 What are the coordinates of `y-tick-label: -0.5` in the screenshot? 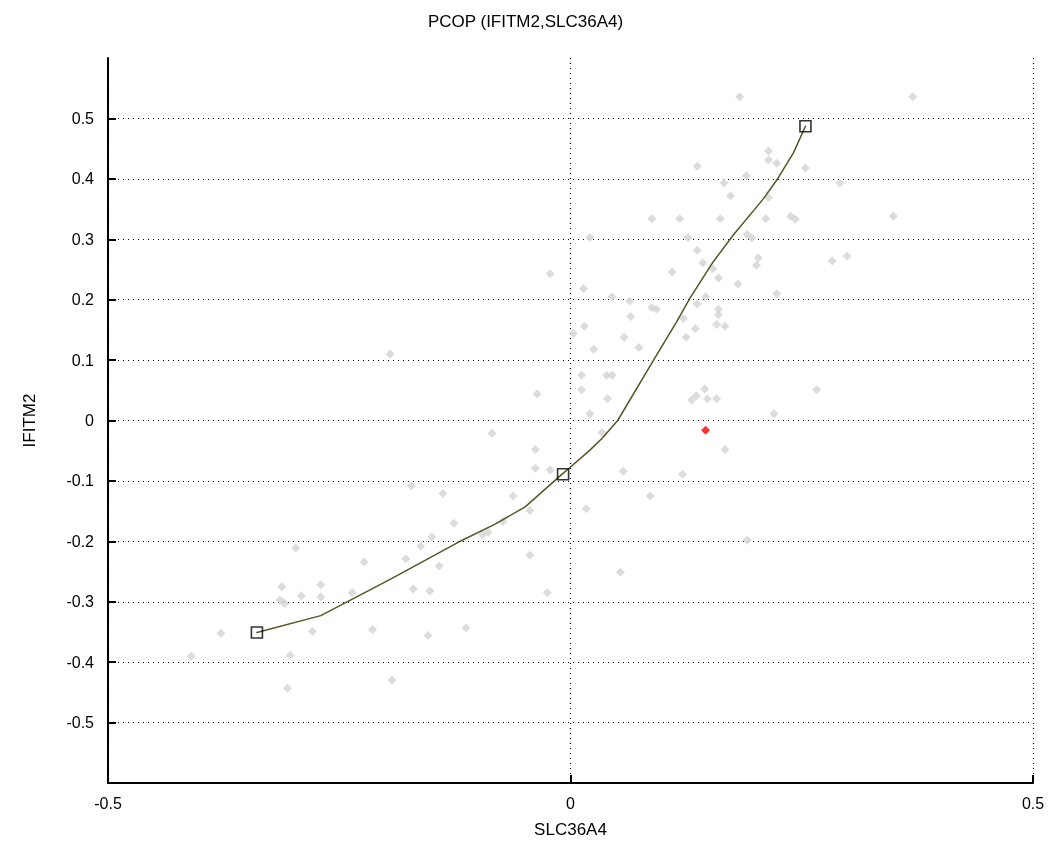 It's located at (80, 723).